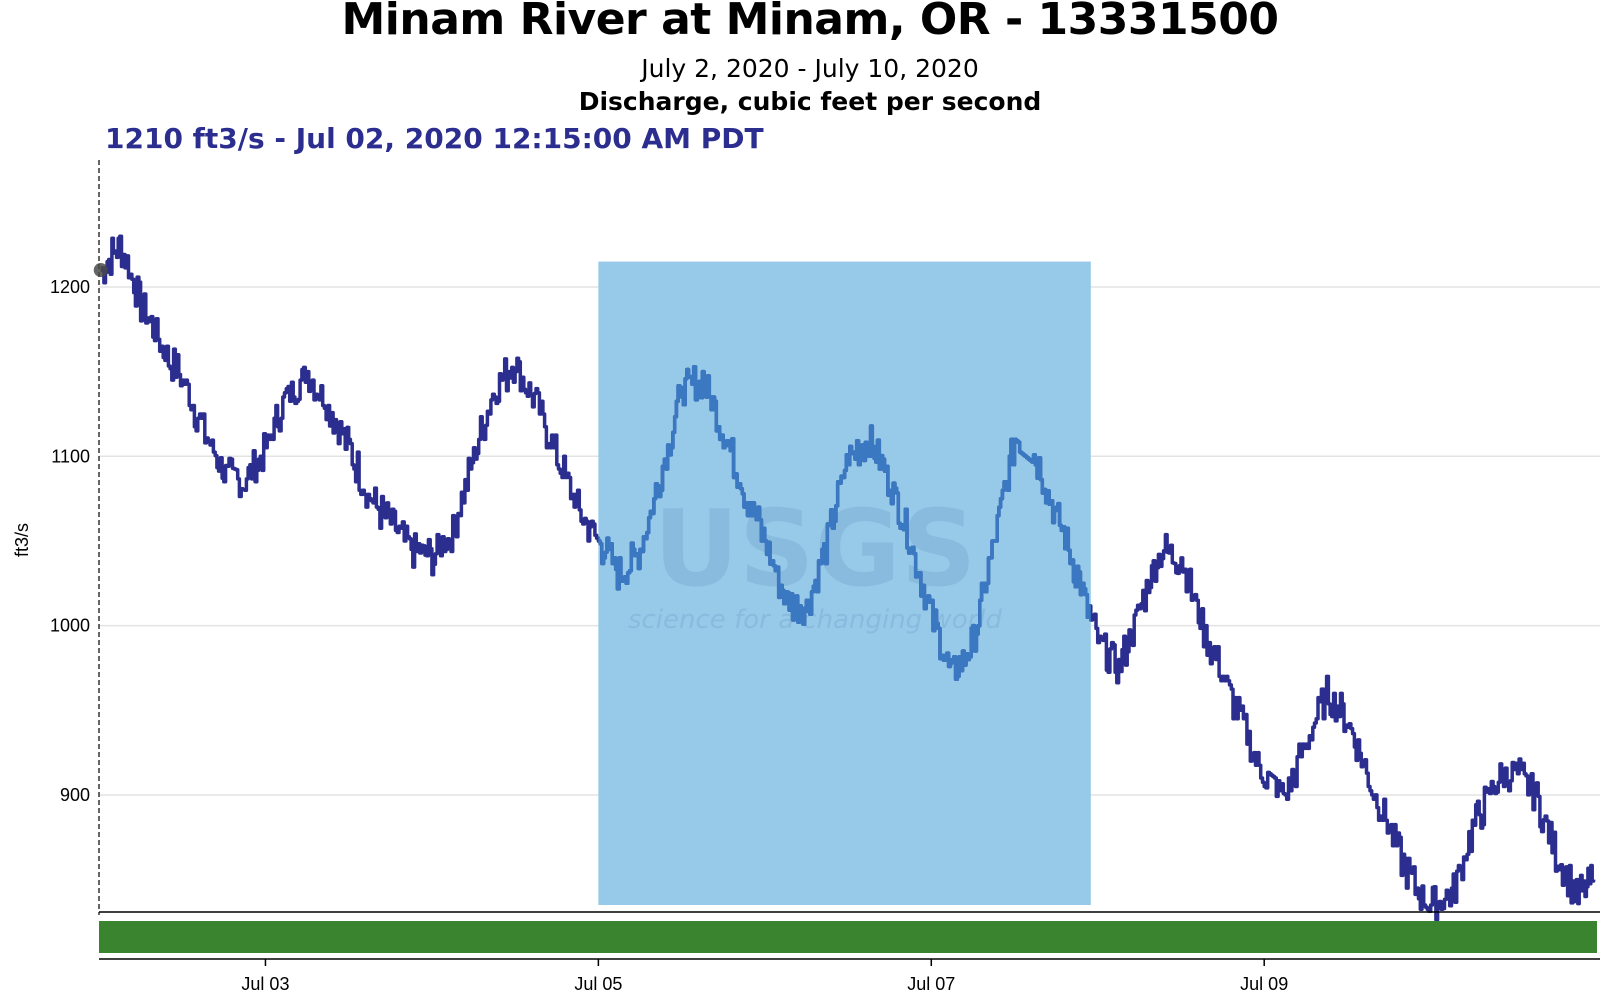 The height and width of the screenshot is (1001, 1600). I want to click on x-tick-label: Jul 05, so click(598, 984).